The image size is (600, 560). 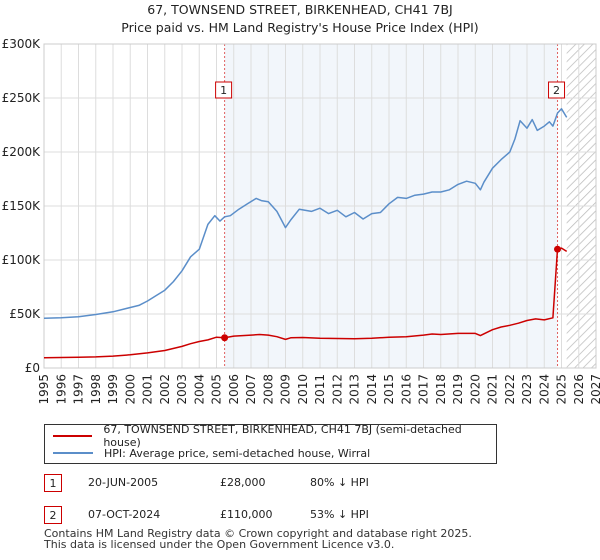 What do you see at coordinates (22, 260) in the screenshot?
I see `y-tick-label: £100K` at bounding box center [22, 260].